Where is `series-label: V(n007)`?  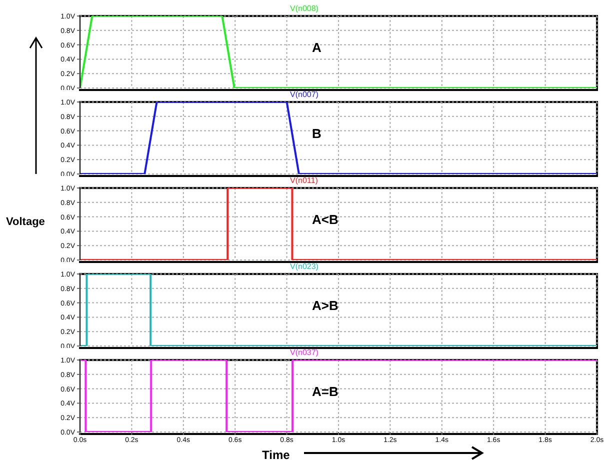 series-label: V(n007) is located at coordinates (304, 95).